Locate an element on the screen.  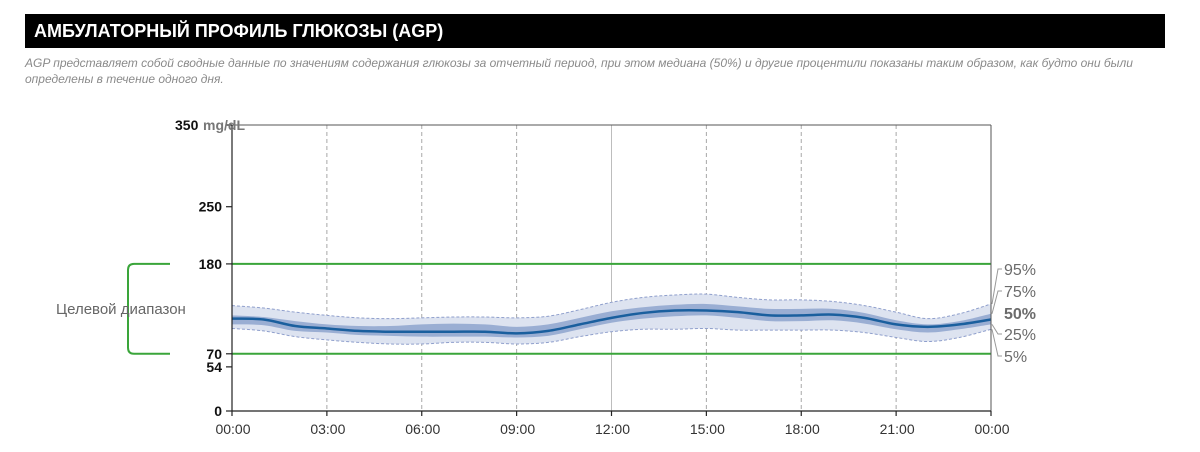
section-title: АМБУЛАТОРНЫЙ ПРОФИЛЬ ГЛЮКОЗЫ (AGP) is located at coordinates (595, 31).